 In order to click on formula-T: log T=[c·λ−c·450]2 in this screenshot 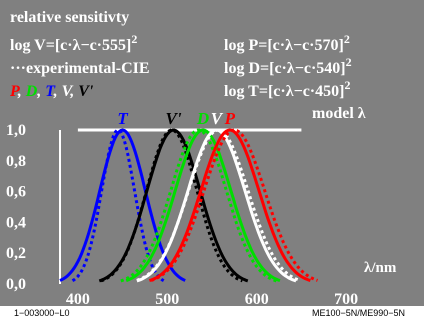, I will do `click(287, 89)`.